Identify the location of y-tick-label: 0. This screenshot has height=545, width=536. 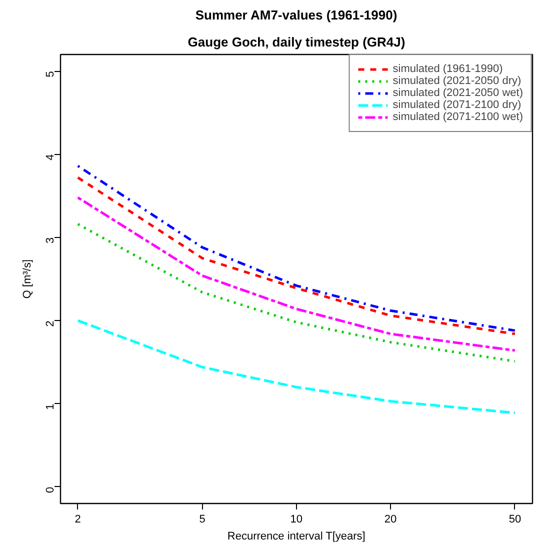
(50, 489).